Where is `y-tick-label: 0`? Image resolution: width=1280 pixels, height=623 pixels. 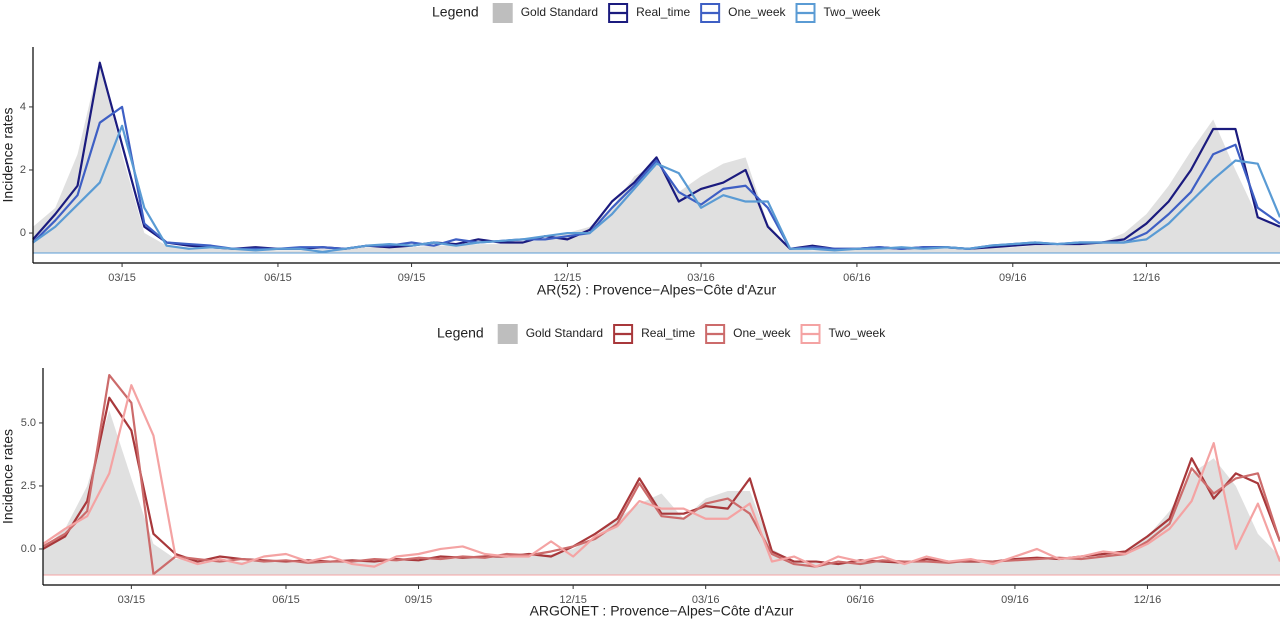 y-tick-label: 0 is located at coordinates (23, 233).